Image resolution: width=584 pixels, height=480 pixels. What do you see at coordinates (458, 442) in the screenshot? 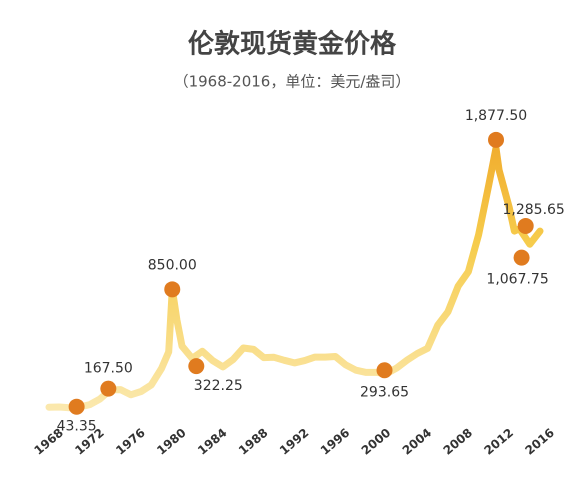
I see `x-tick-label: 2008` at bounding box center [458, 442].